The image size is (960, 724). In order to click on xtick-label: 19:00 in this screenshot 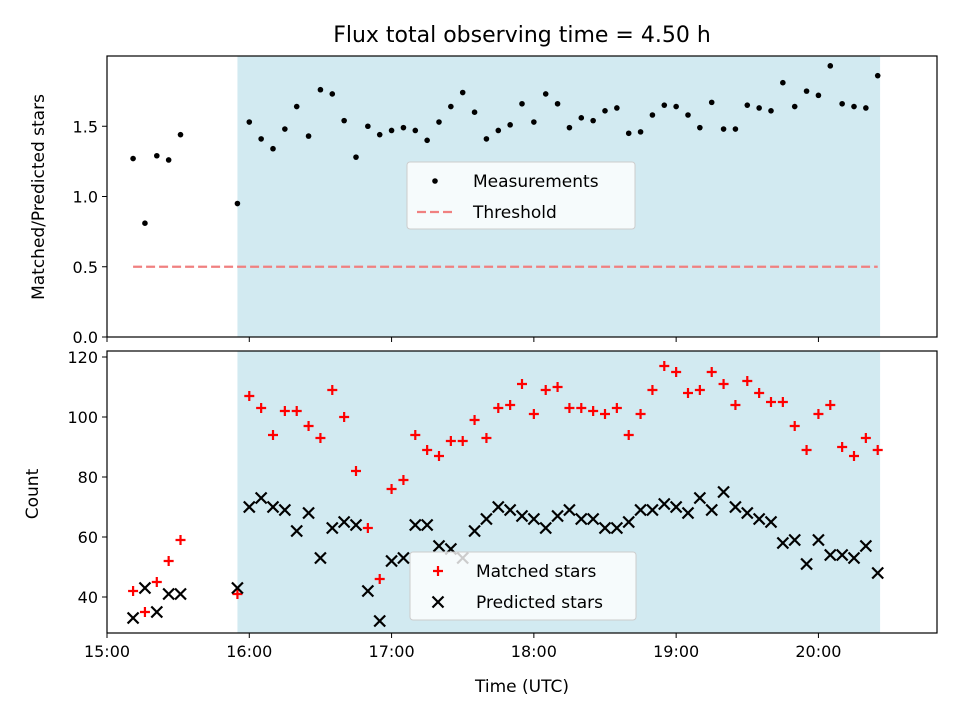, I will do `click(676, 651)`.